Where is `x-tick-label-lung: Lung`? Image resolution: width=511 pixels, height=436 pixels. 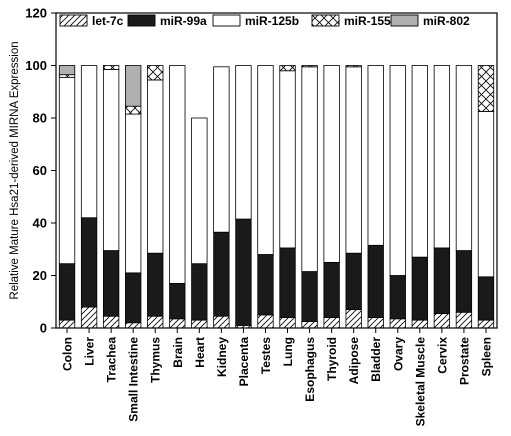 x-tick-label-lung: Lung is located at coordinates (288, 351).